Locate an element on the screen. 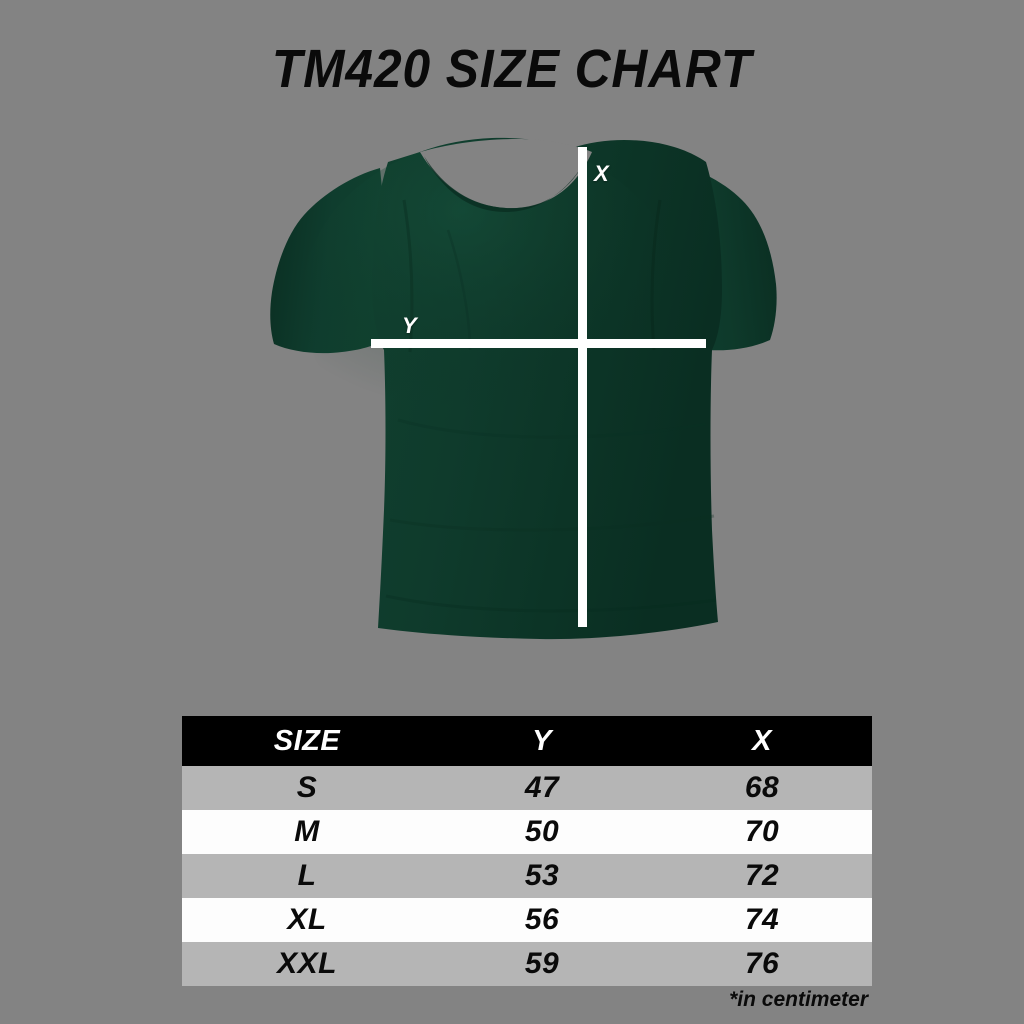 The height and width of the screenshot is (1024, 1024). measurement-line-x is located at coordinates (582, 387).